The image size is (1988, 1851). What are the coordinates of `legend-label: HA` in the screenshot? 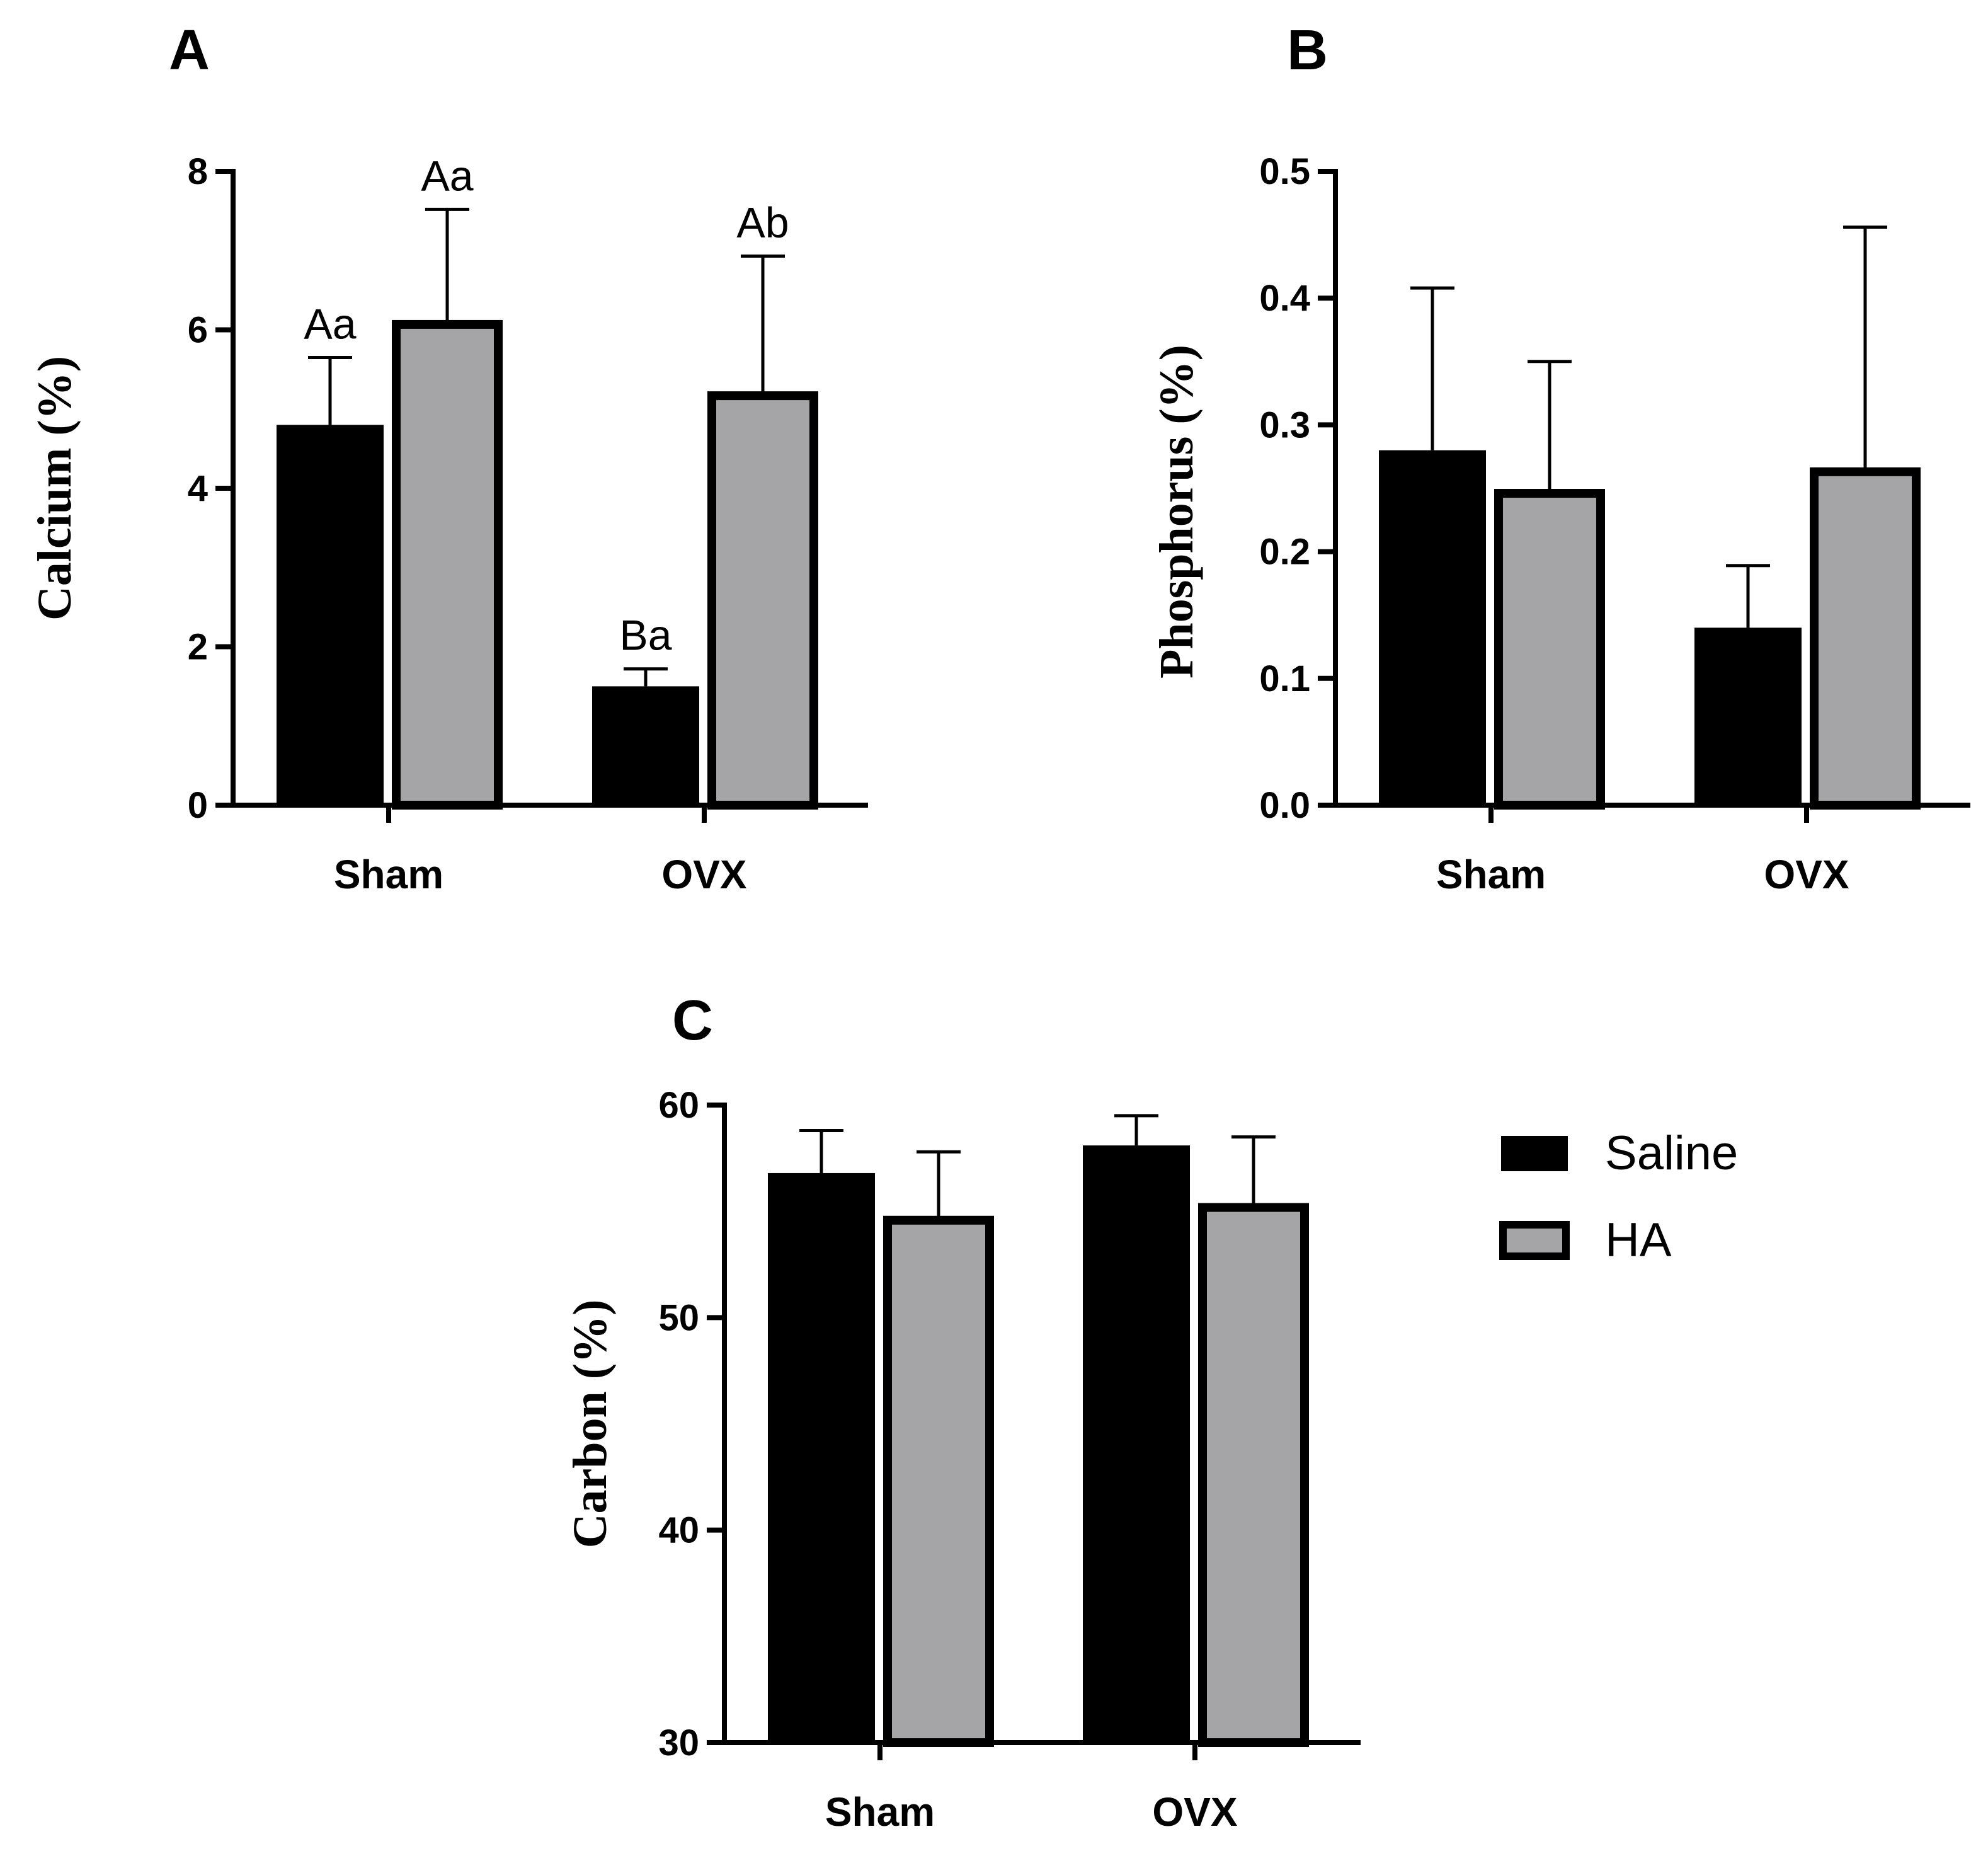 It's located at (1638, 1240).